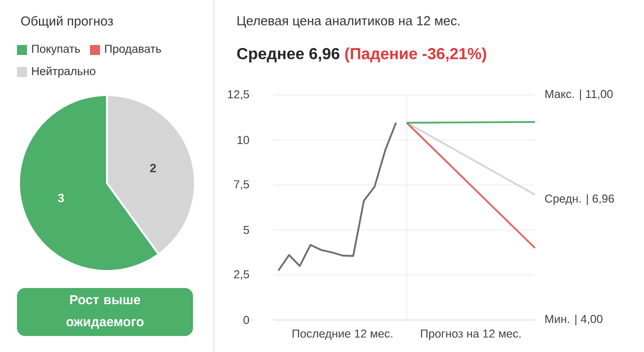  I want to click on line-series, so click(337, 197).